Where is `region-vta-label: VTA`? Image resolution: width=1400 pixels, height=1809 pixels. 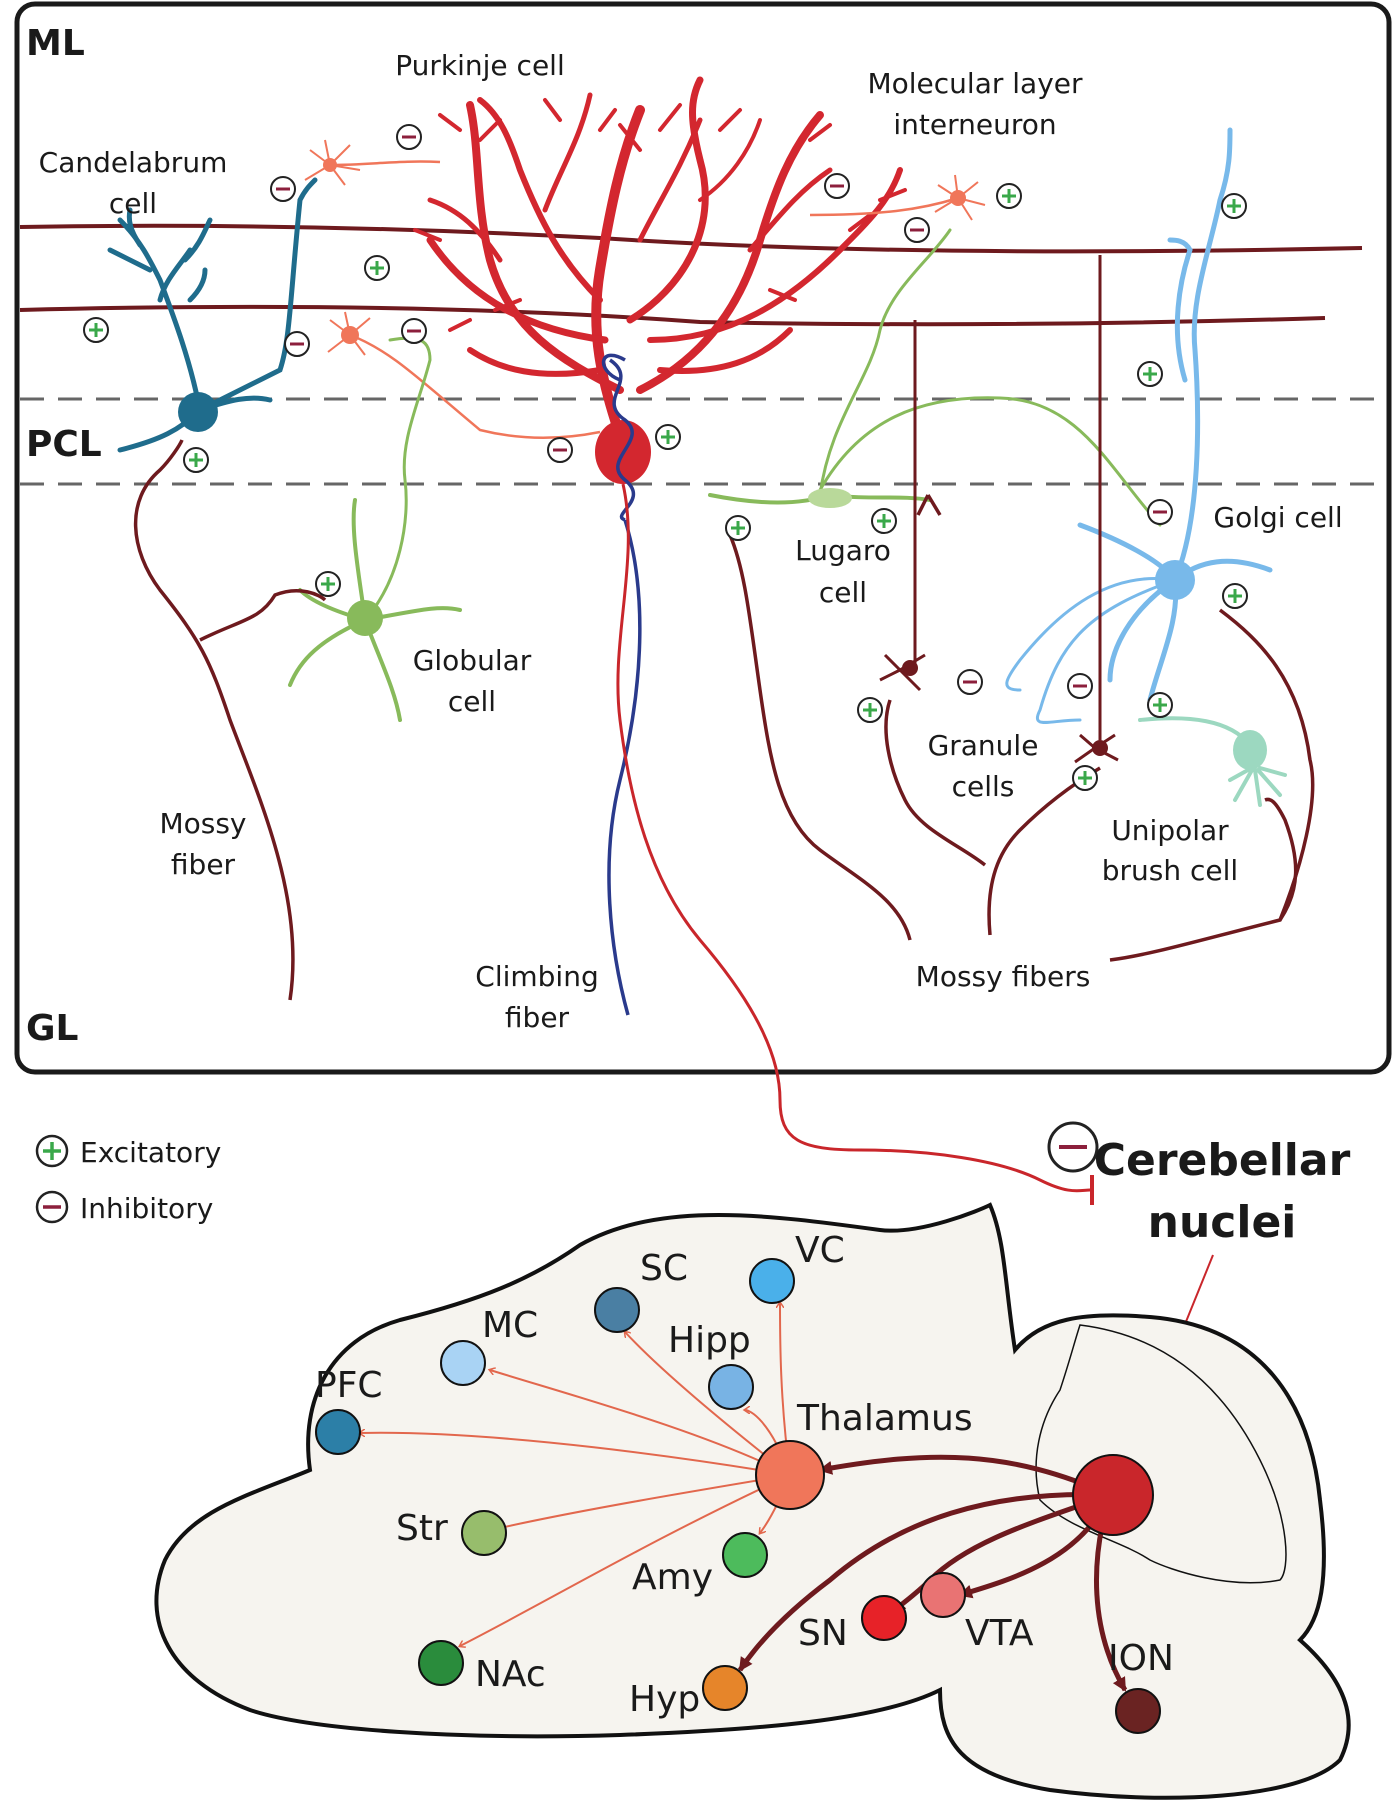
region-vta-label: VTA is located at coordinates (999, 1633).